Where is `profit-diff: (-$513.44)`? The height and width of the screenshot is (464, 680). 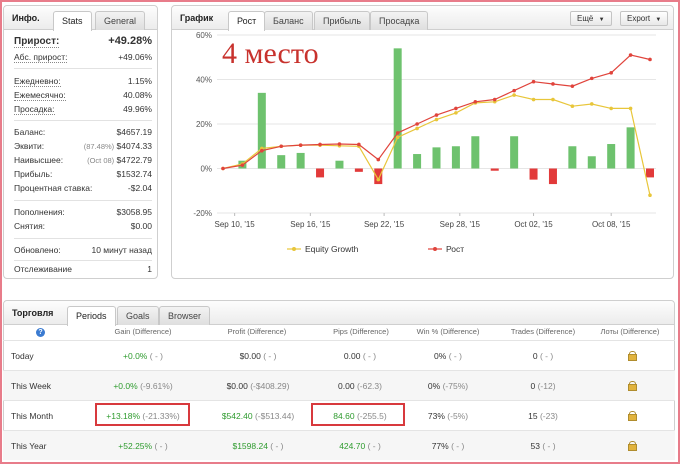
profit-diff: (-$513.44) is located at coordinates (274, 416).